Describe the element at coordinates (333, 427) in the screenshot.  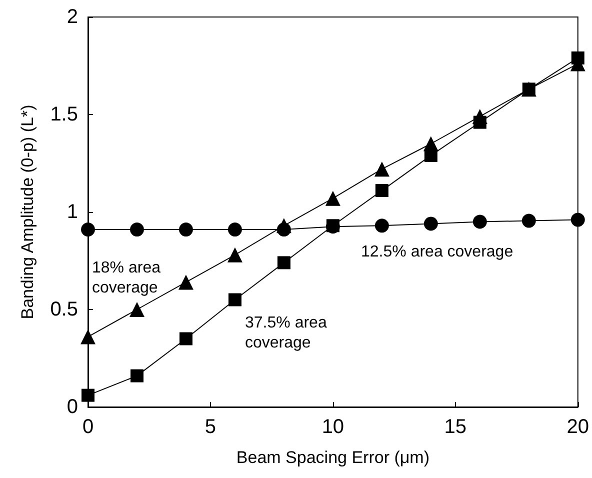
I see `x-tick-label: 10` at that location.